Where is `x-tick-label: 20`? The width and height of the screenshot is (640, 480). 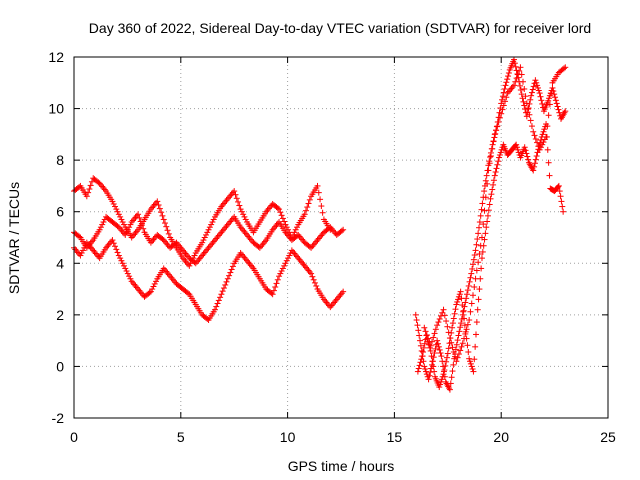
x-tick-label: 20 is located at coordinates (501, 437).